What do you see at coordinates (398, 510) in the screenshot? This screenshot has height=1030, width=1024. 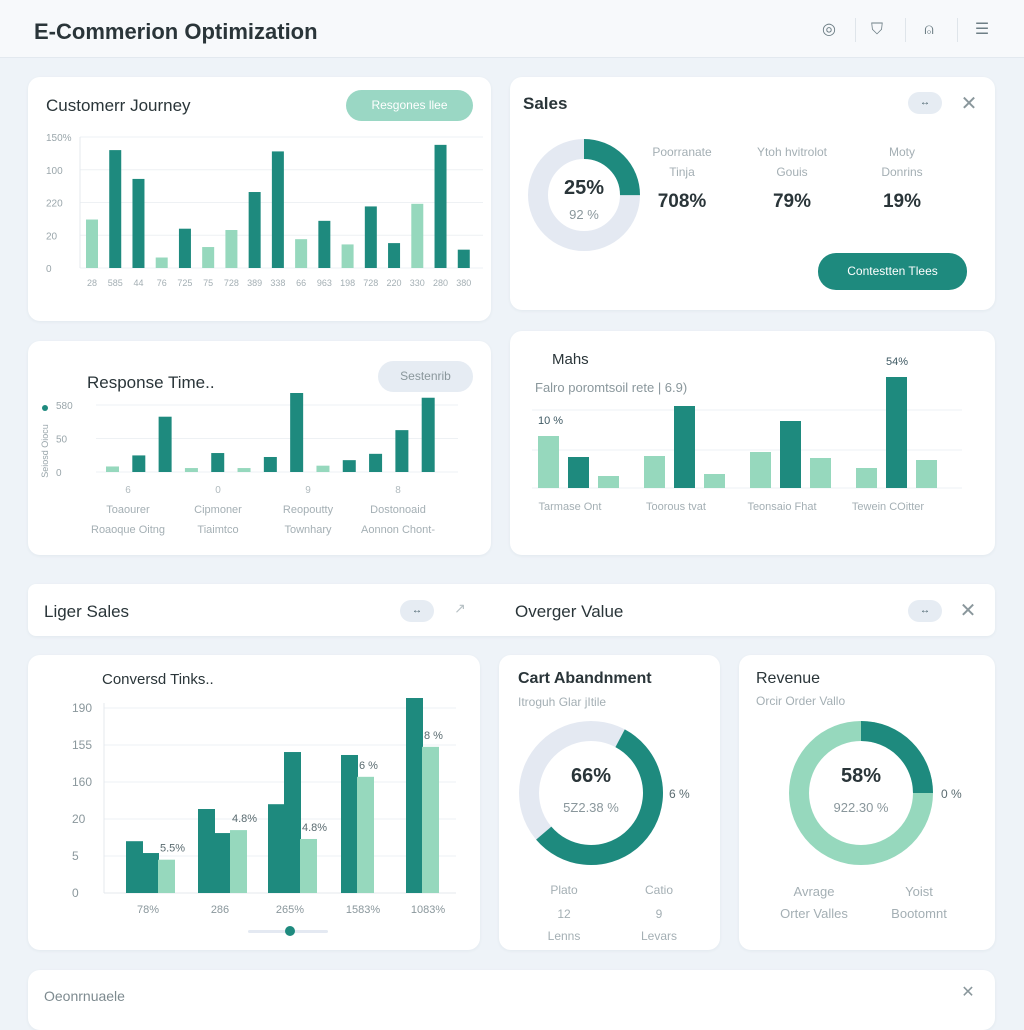 I see `group-label: Dostonoaid` at bounding box center [398, 510].